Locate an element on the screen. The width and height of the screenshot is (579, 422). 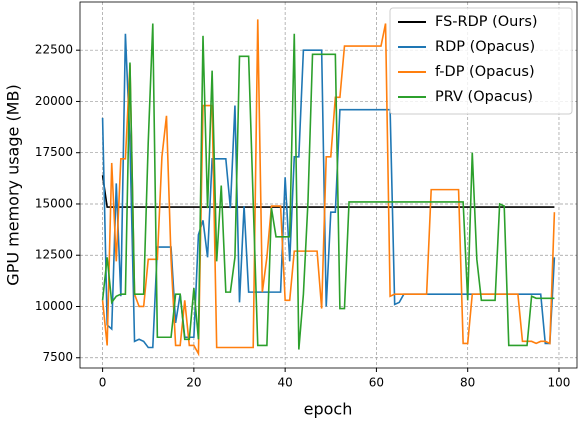
y-tick-label: 10000 is located at coordinates (54, 306).